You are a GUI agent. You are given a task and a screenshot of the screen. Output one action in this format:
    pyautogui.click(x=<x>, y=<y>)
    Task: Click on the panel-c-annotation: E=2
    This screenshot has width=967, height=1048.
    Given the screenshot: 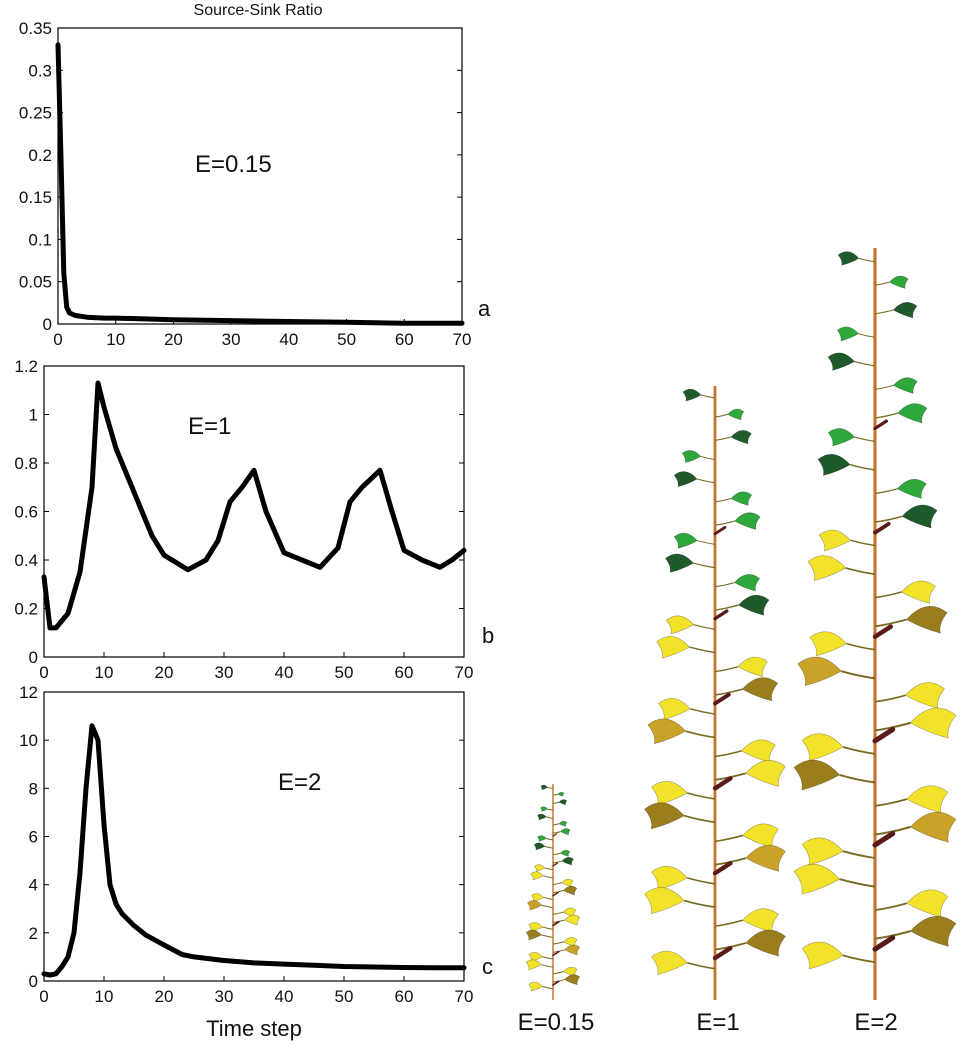 What is the action you would take?
    pyautogui.click(x=299, y=782)
    